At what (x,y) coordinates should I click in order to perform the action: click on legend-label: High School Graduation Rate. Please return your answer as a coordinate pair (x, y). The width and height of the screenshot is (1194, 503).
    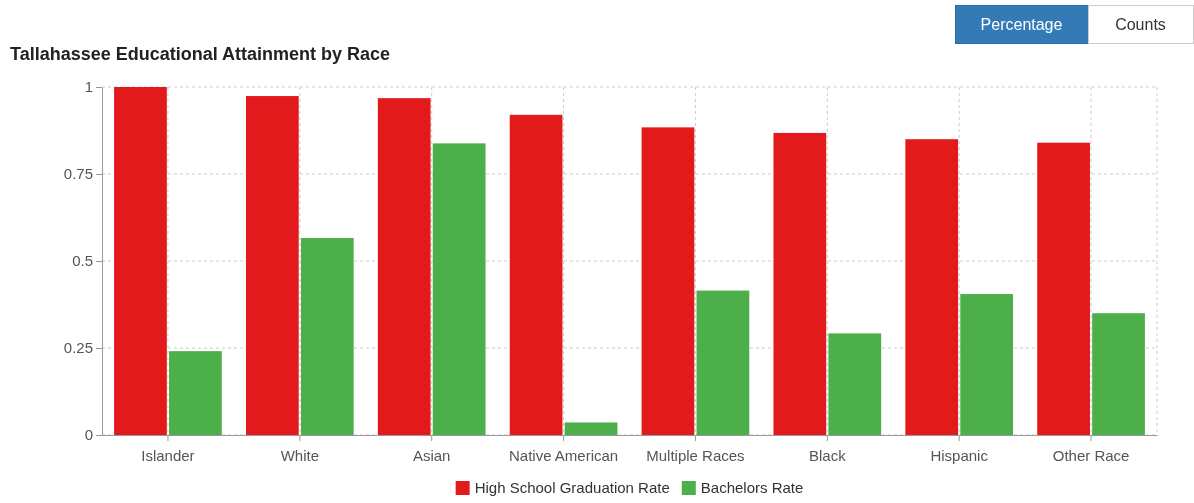
    Looking at the image, I should click on (572, 487).